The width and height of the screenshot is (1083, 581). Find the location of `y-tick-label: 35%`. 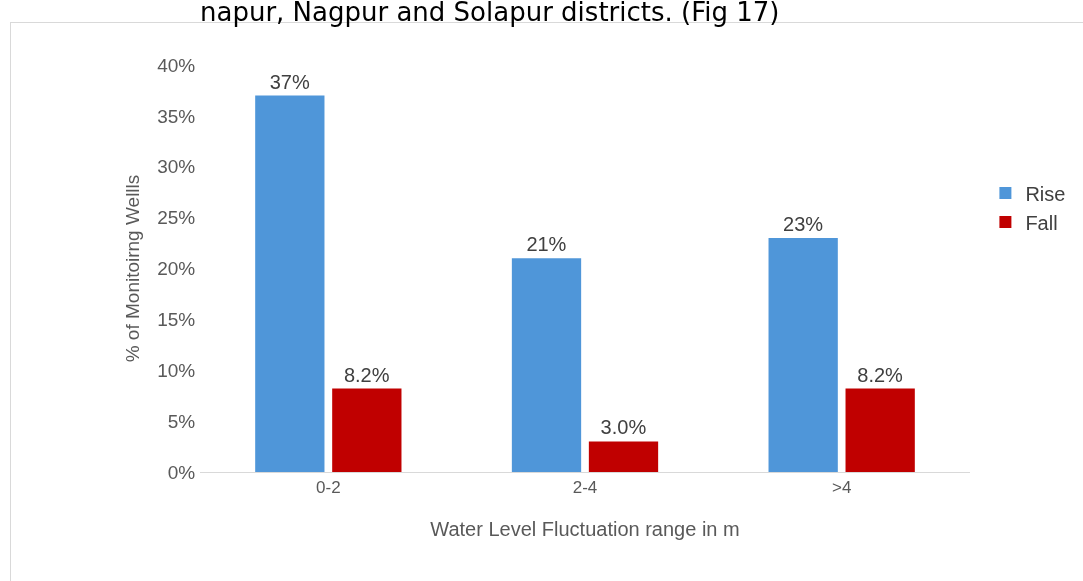

y-tick-label: 35% is located at coordinates (176, 116).